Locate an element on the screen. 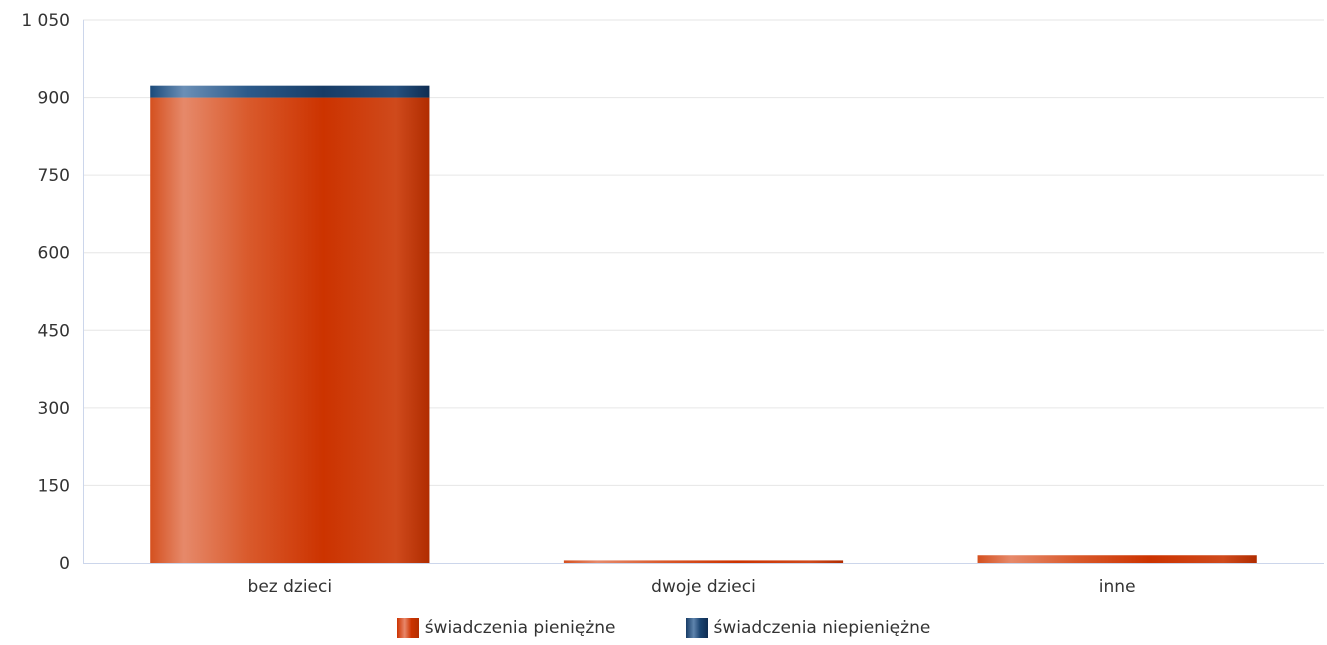 The height and width of the screenshot is (645, 1327). legend-swatch-cash is located at coordinates (407, 628).